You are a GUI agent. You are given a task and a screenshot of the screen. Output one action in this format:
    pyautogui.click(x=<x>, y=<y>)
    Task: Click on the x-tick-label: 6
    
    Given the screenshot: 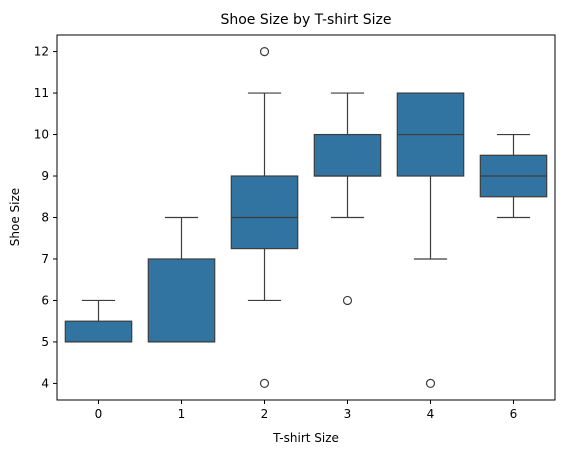 What is the action you would take?
    pyautogui.click(x=514, y=414)
    